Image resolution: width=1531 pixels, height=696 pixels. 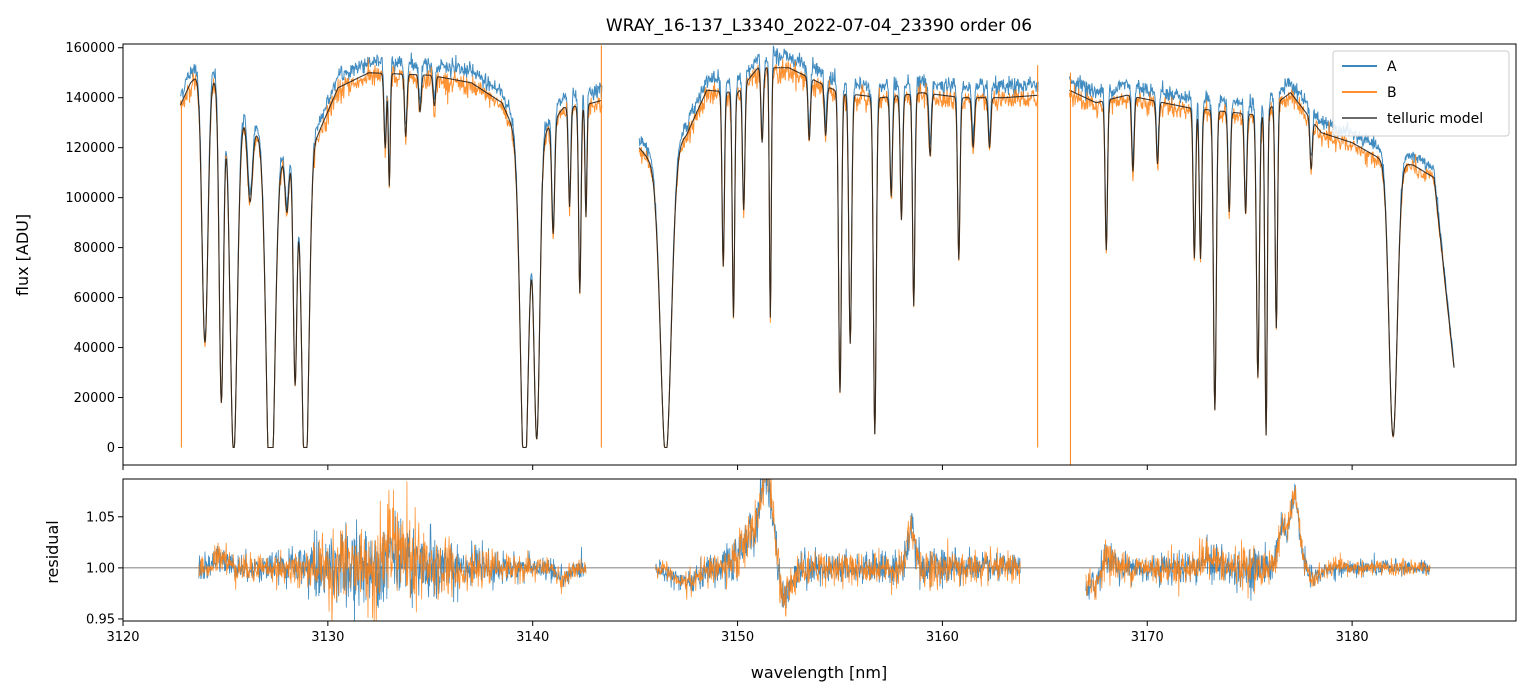 What do you see at coordinates (100, 517) in the screenshot?
I see `bottom-y-tick-label: 1.05` at bounding box center [100, 517].